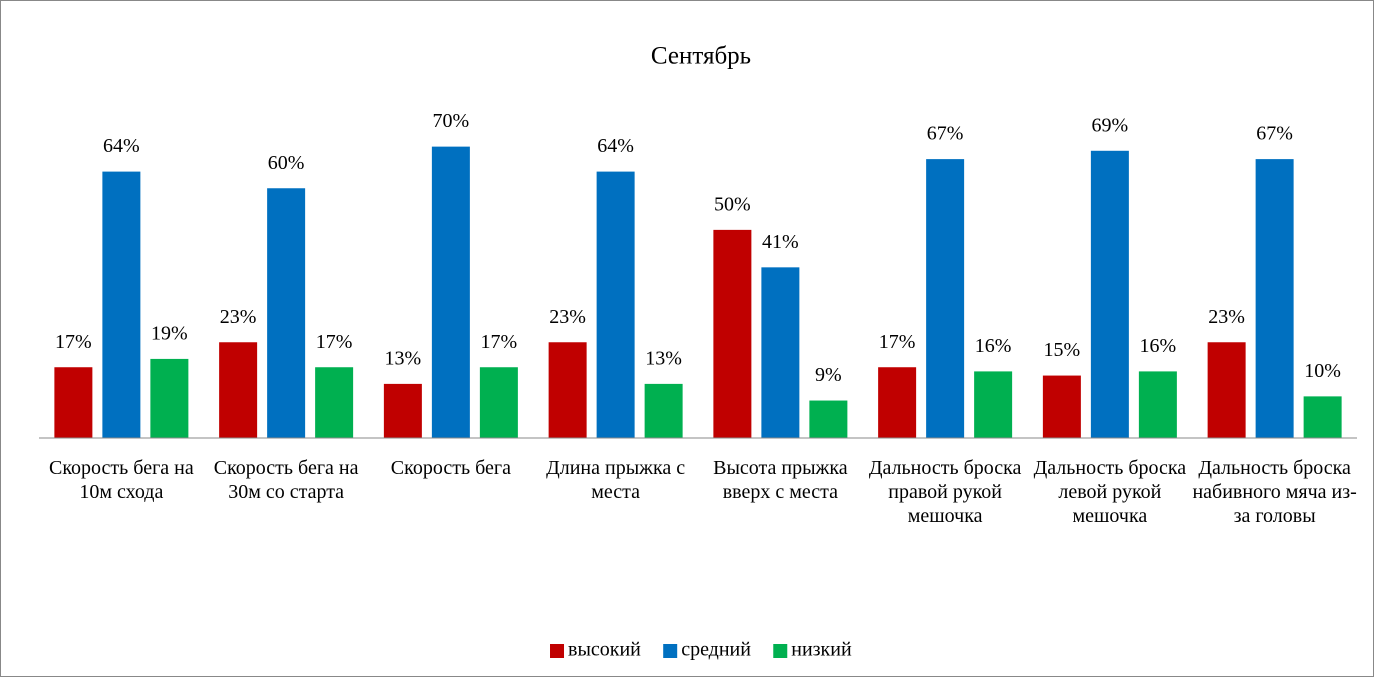 The width and height of the screenshot is (1374, 677). What do you see at coordinates (169, 334) in the screenshot?
I see `data-label: 19%` at bounding box center [169, 334].